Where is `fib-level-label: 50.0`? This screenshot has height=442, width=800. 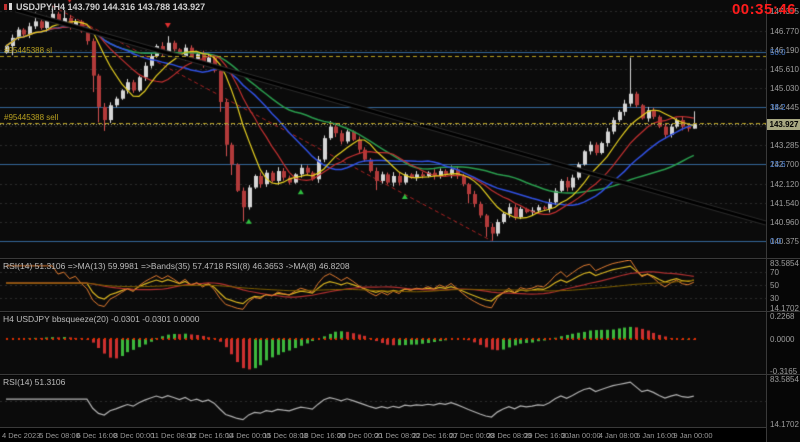
fib-level-label: 50.0 is located at coordinates (778, 52).